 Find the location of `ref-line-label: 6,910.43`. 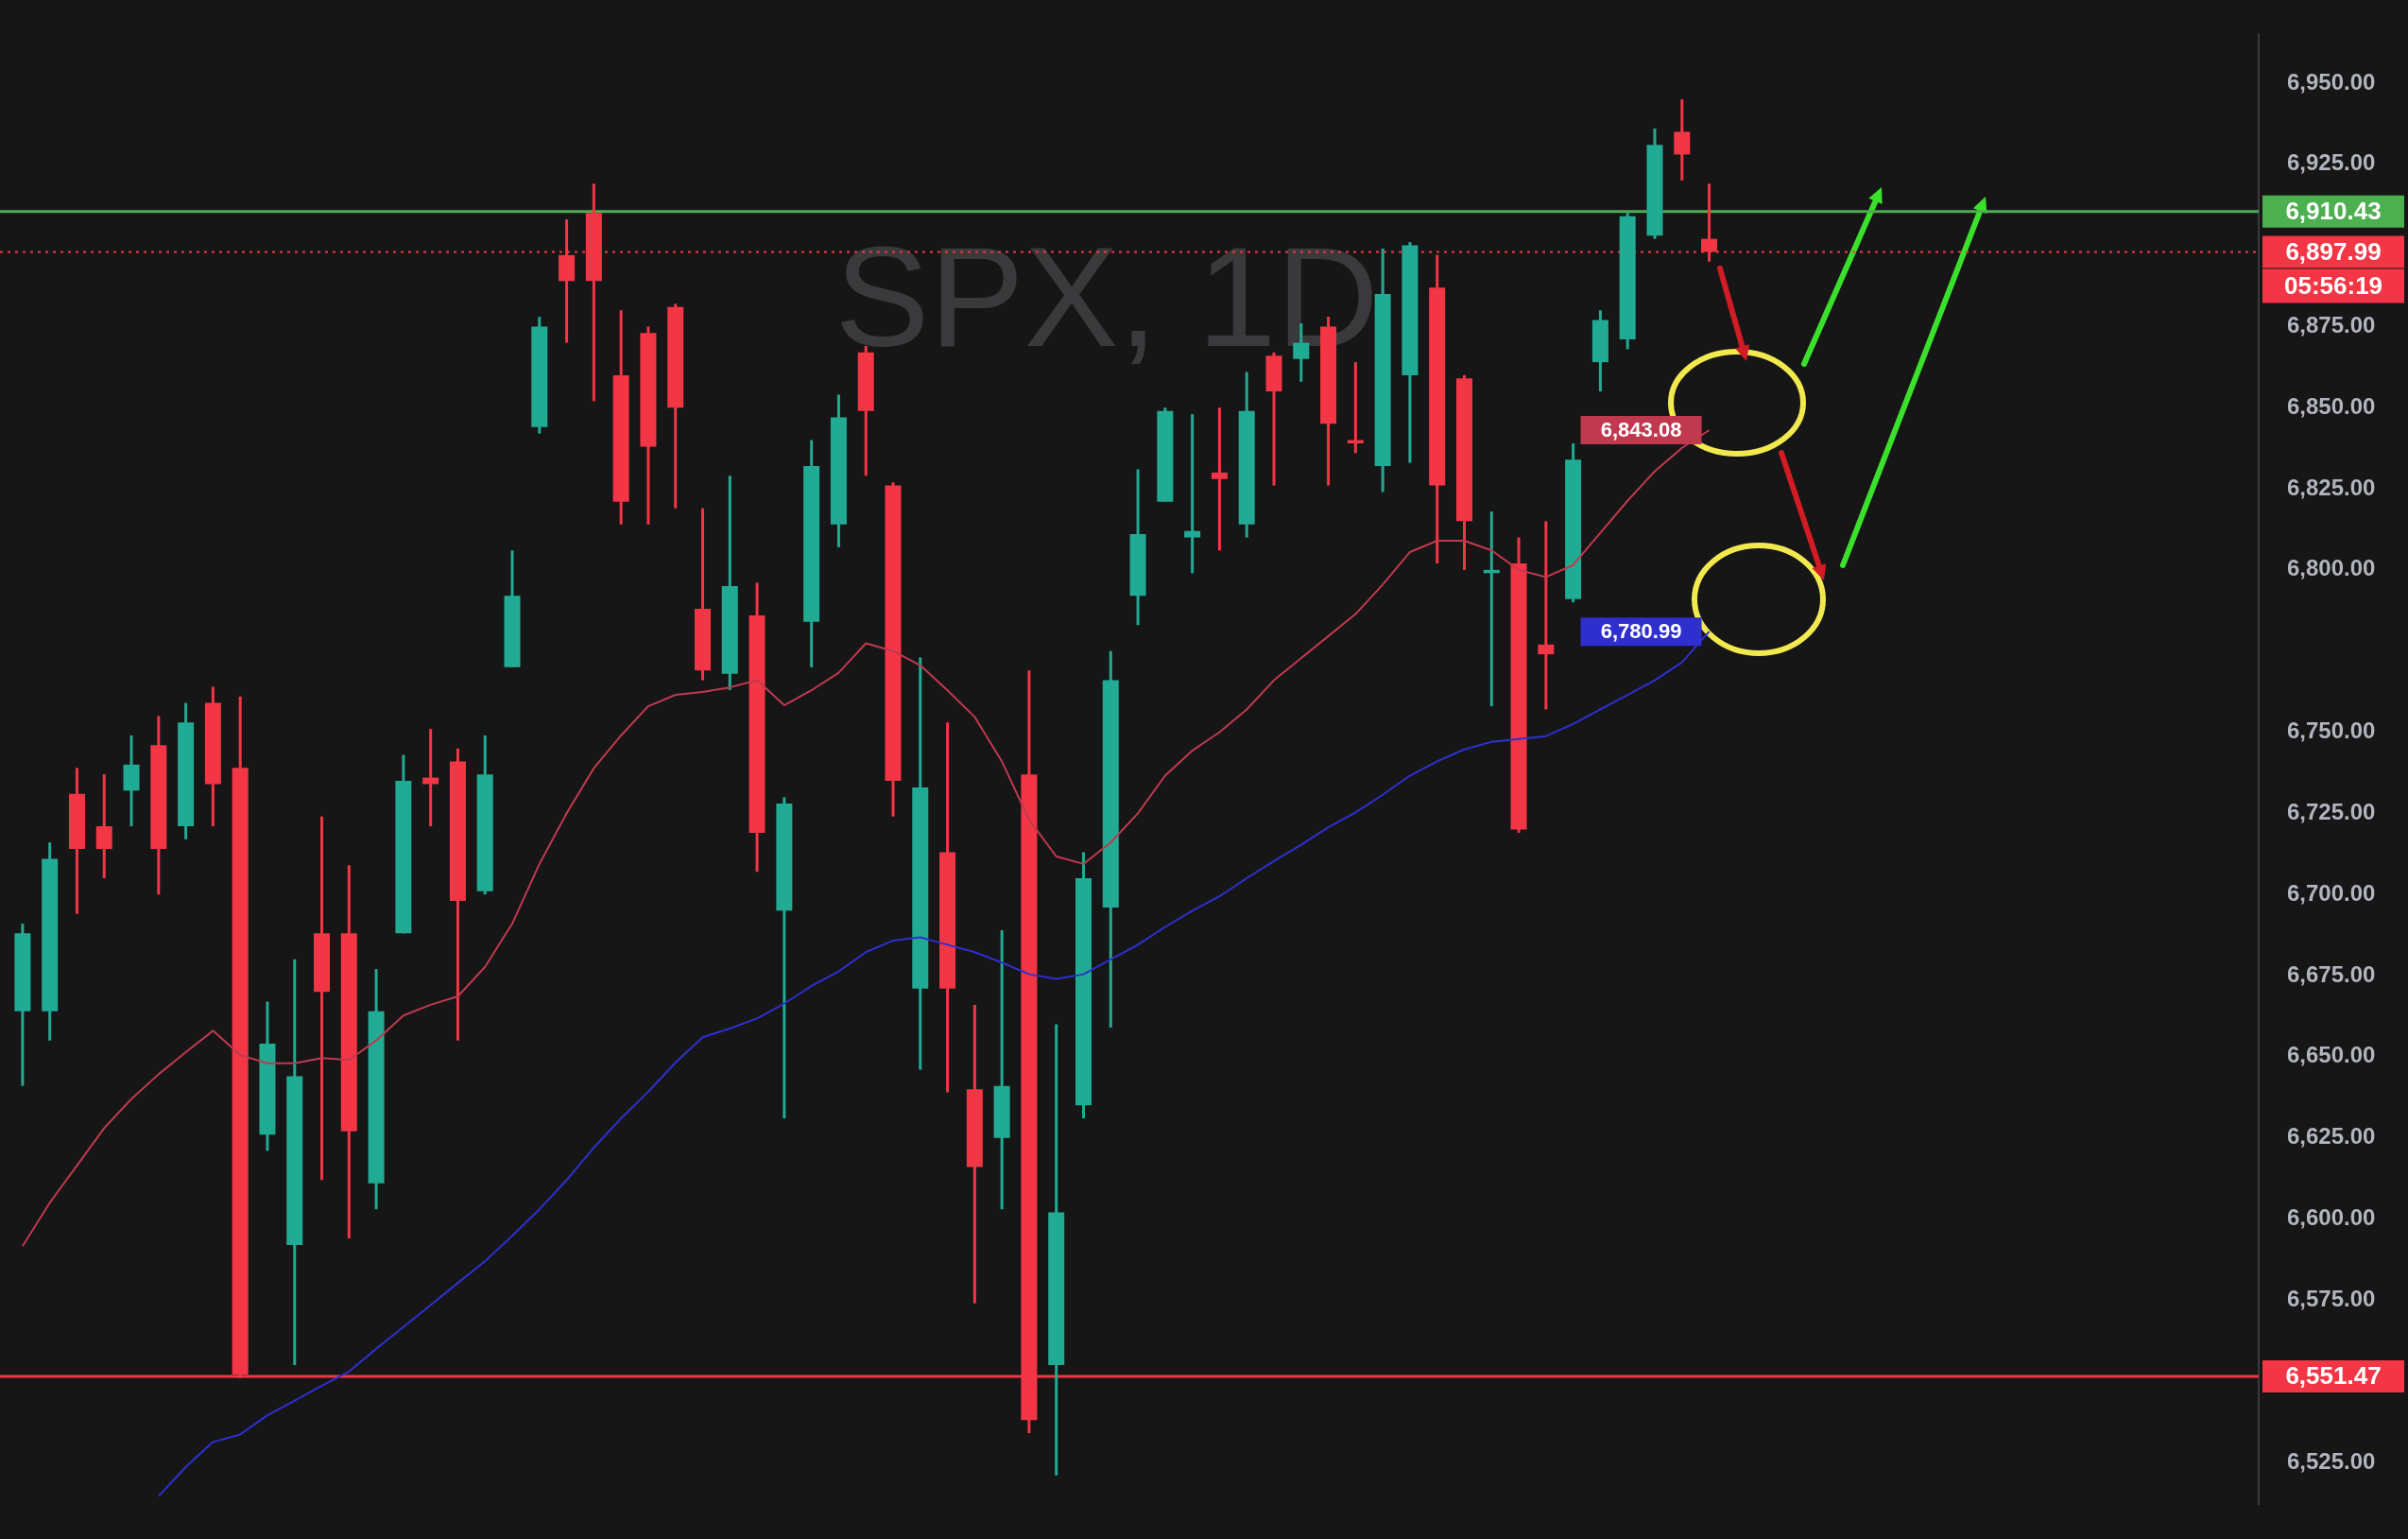

ref-line-label: 6,910.43 is located at coordinates (2334, 210).